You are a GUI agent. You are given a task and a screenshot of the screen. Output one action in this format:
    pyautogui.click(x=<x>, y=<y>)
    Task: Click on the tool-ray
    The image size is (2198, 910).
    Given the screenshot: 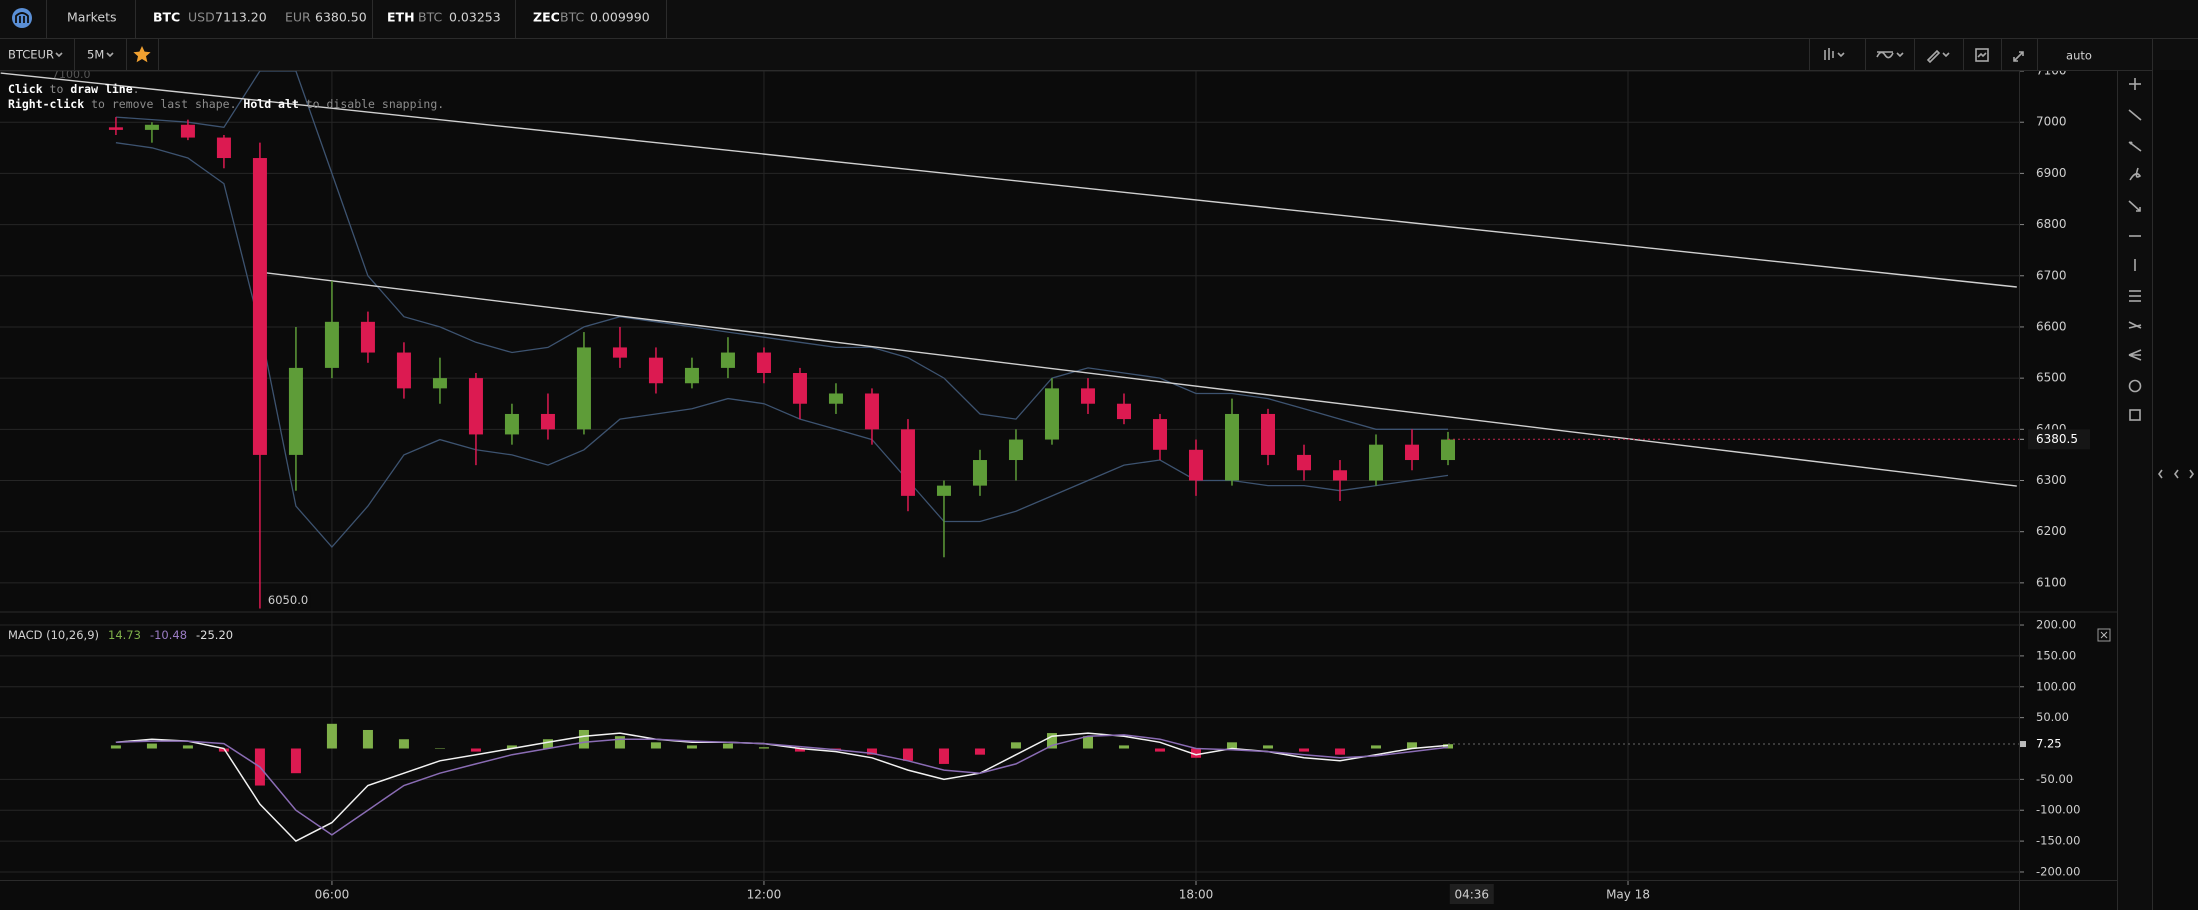 What is the action you would take?
    pyautogui.click(x=2135, y=146)
    